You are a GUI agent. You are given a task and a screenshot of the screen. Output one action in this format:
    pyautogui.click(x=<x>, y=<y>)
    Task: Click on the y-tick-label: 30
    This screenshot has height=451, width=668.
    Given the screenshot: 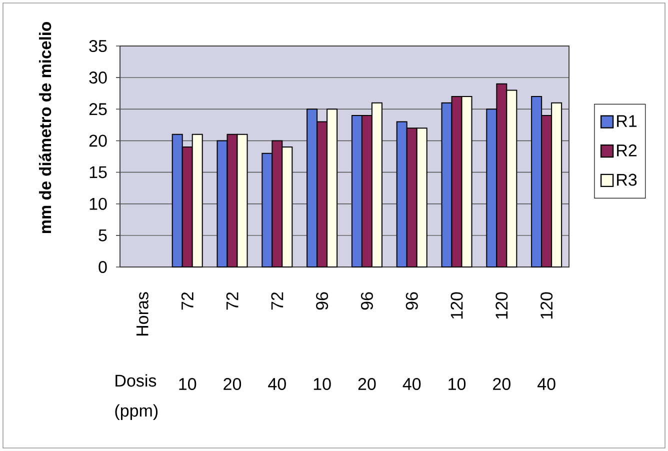 What is the action you would take?
    pyautogui.click(x=98, y=78)
    